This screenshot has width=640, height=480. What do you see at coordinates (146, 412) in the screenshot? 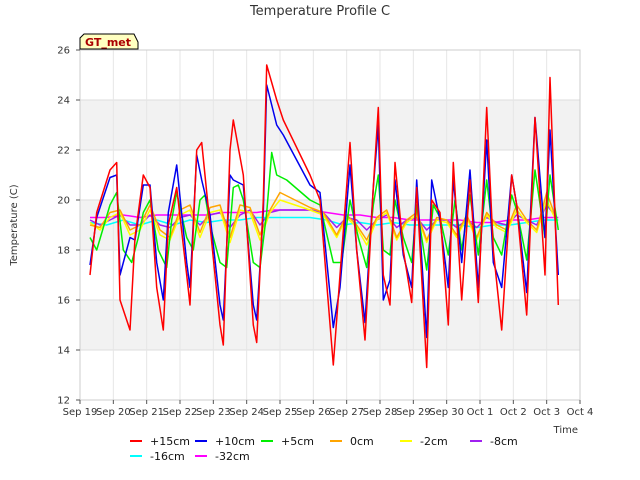
I see `x-tick-label: Sep 21` at bounding box center [146, 412].